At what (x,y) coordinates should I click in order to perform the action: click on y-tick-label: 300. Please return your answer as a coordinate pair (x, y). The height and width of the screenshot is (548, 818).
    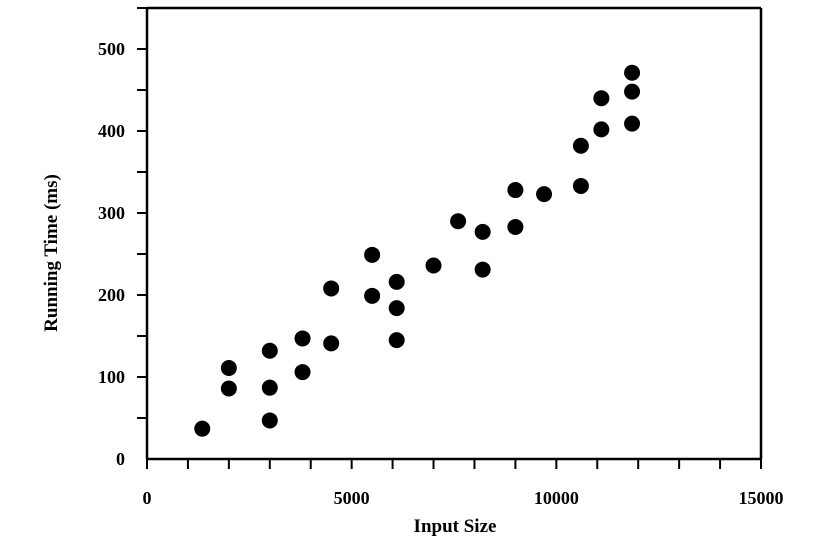
    Looking at the image, I should click on (111, 213).